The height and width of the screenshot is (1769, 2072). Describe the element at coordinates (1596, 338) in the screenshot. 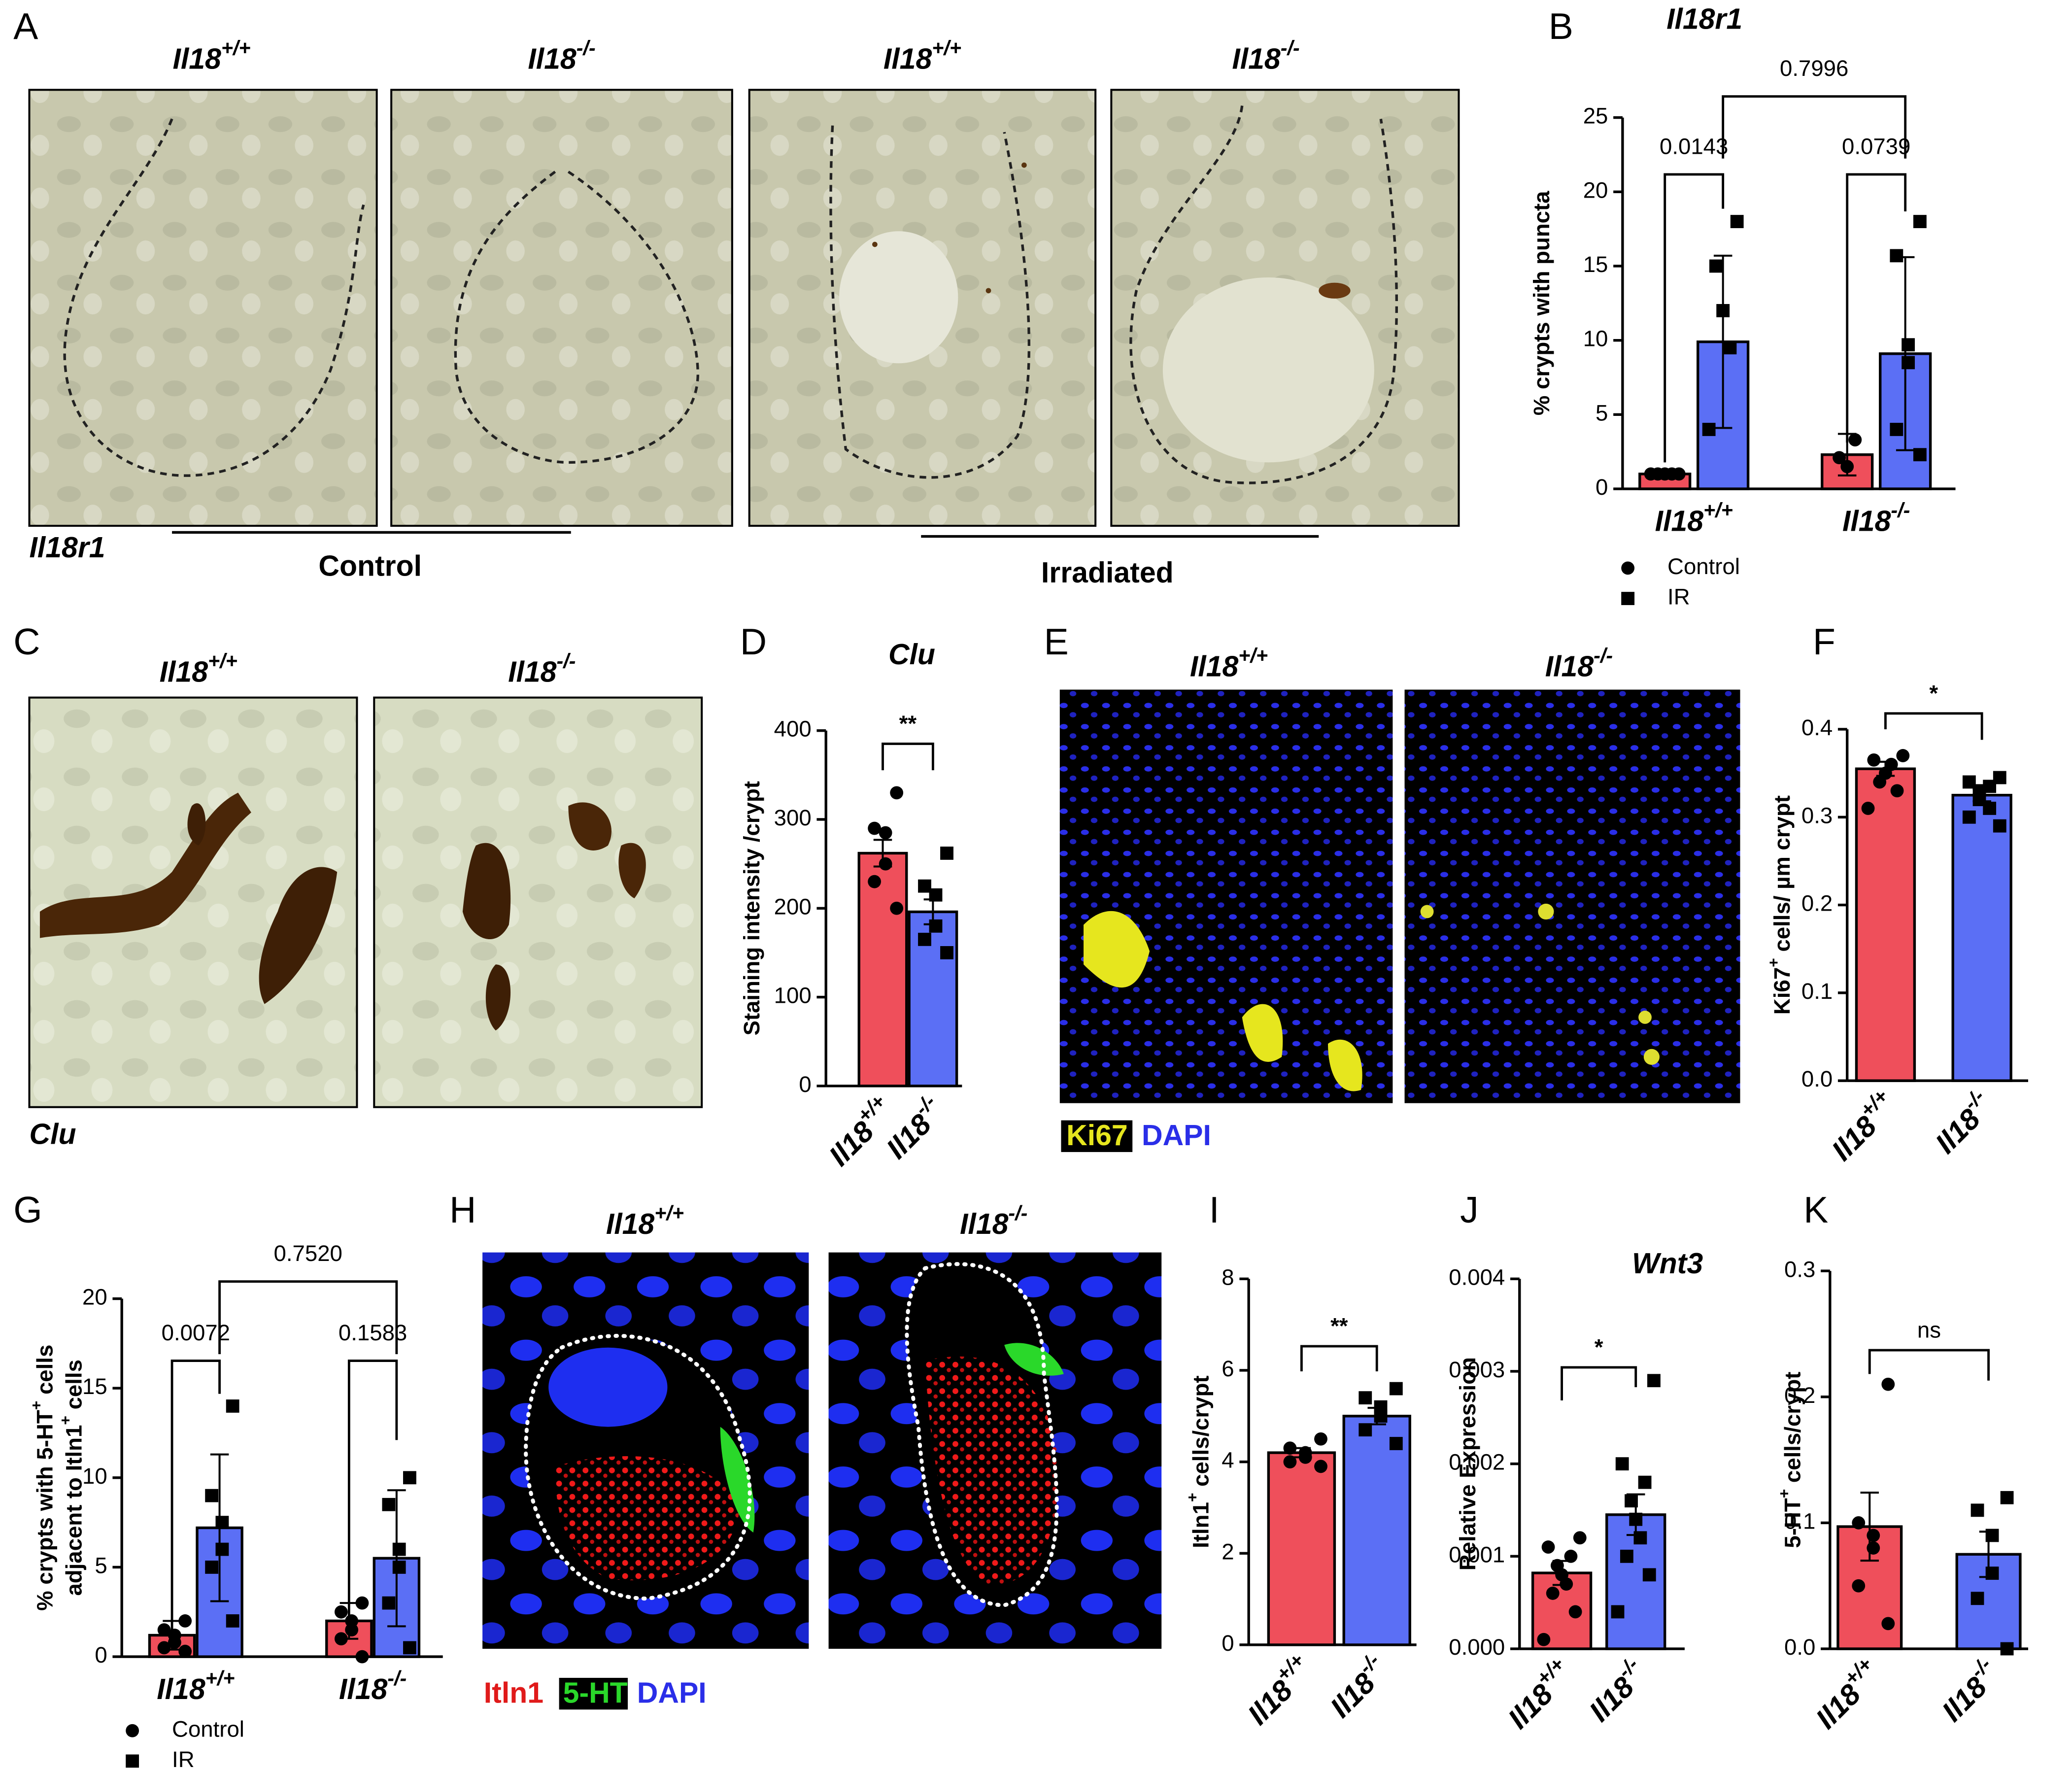

I see `y-tick-label: 10` at that location.